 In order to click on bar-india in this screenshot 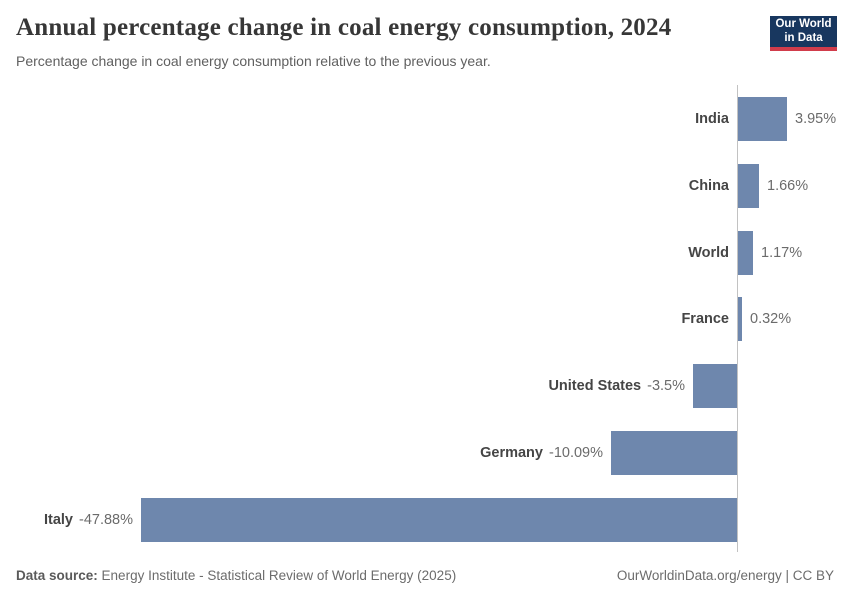, I will do `click(762, 119)`.